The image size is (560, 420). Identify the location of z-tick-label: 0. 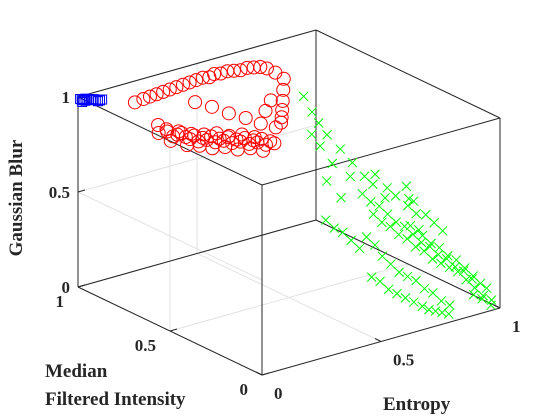
(66, 287).